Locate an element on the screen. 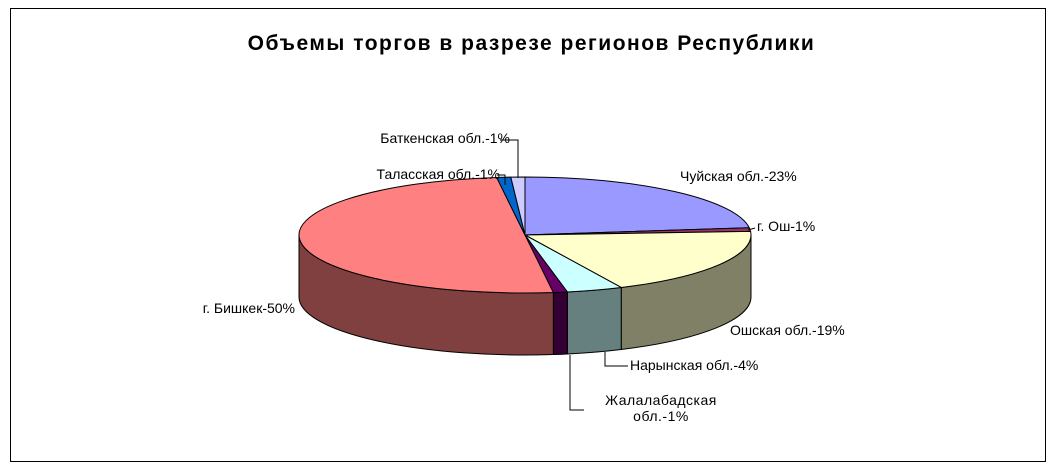  data-label: Нарынская обл.-4% is located at coordinates (694, 365).